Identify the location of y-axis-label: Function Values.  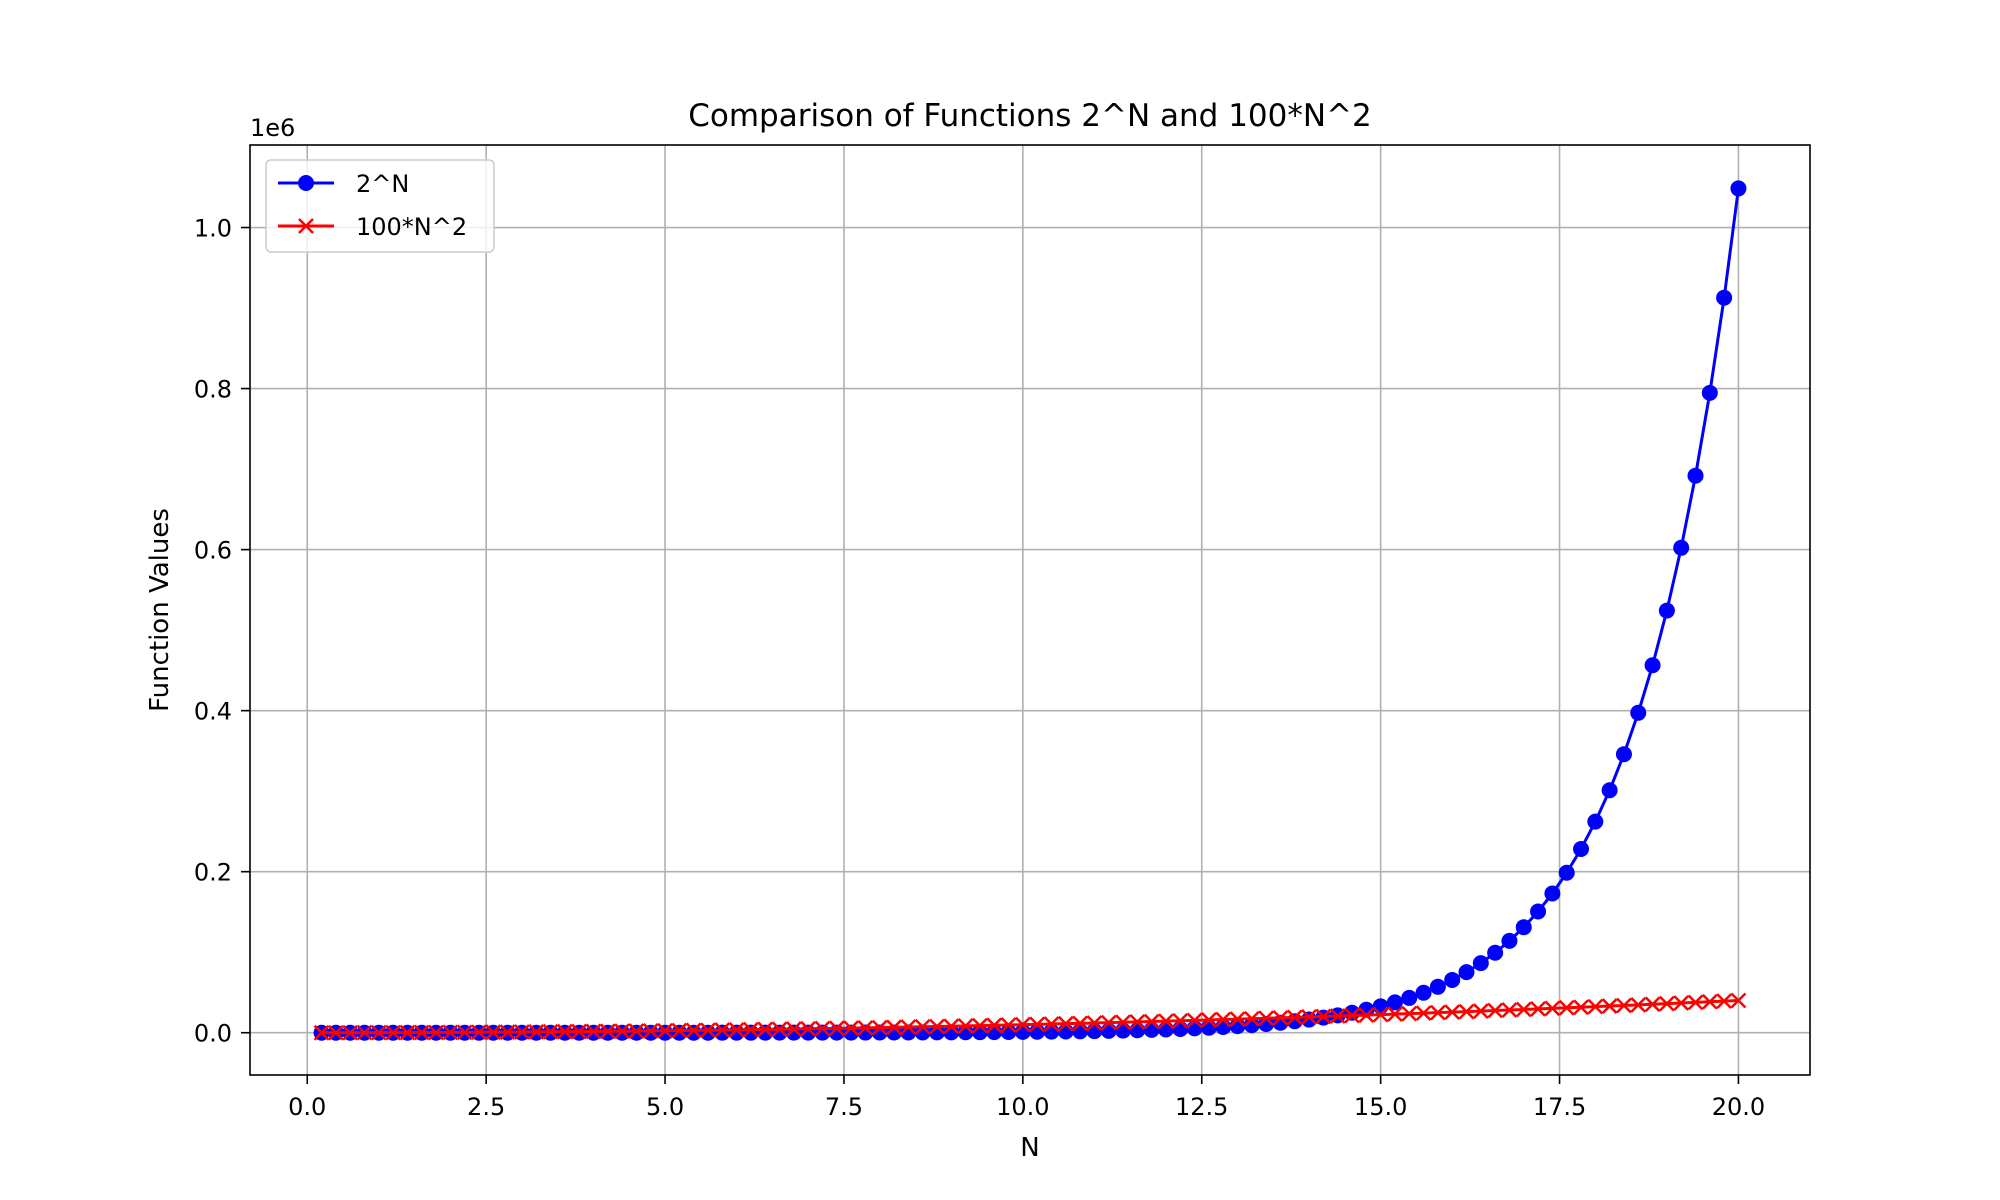
(160, 610).